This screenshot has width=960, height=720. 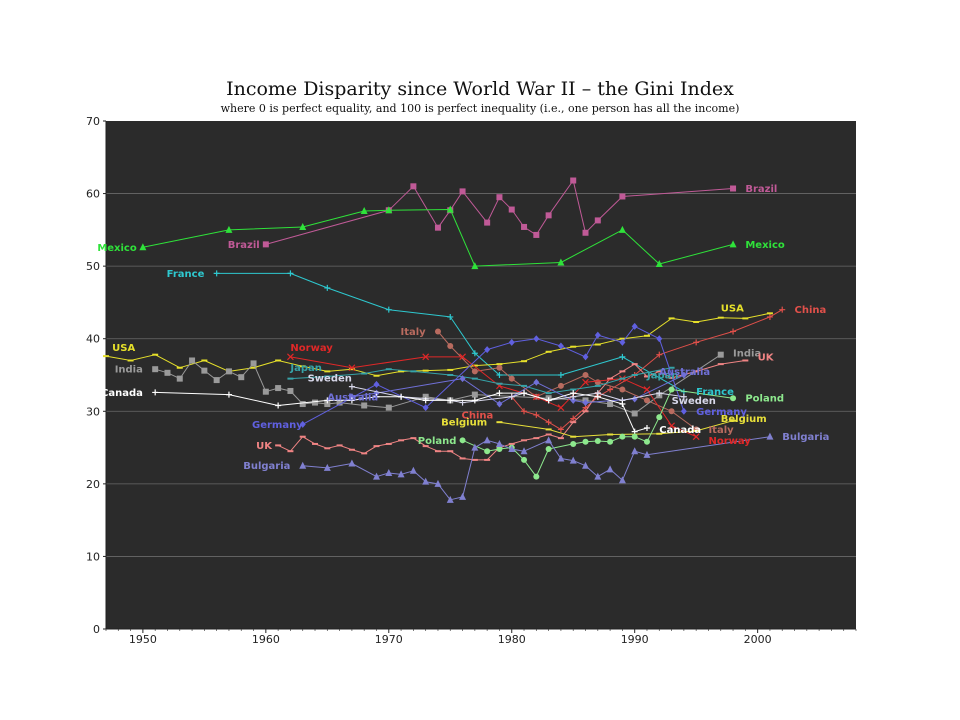 What do you see at coordinates (401, 412) in the screenshot?
I see `series-line-canada` at bounding box center [401, 412].